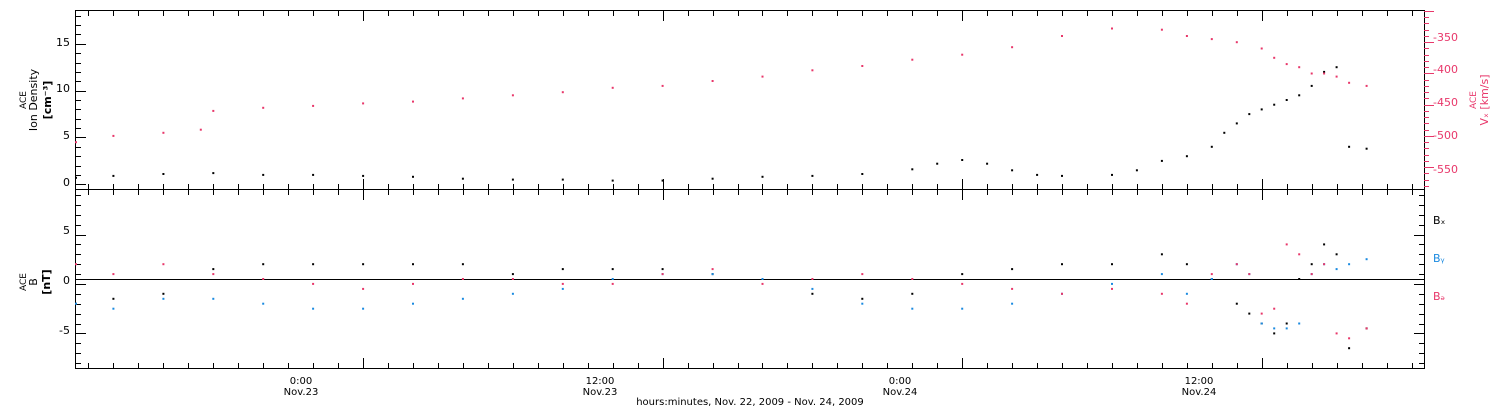 This screenshot has width=1500, height=410. I want to click on p1-ylabel-line: ACE, so click(24, 100).